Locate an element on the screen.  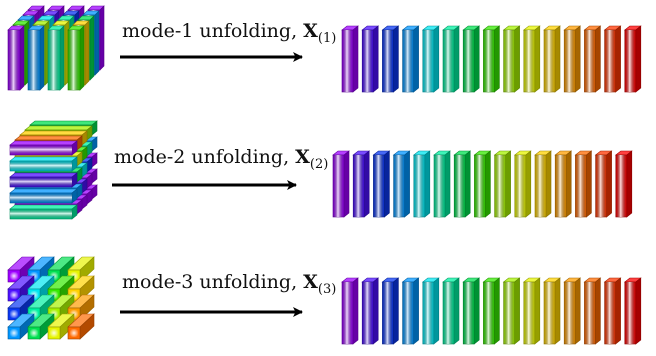
tensor-mode-3-icon is located at coordinates (51, 298).